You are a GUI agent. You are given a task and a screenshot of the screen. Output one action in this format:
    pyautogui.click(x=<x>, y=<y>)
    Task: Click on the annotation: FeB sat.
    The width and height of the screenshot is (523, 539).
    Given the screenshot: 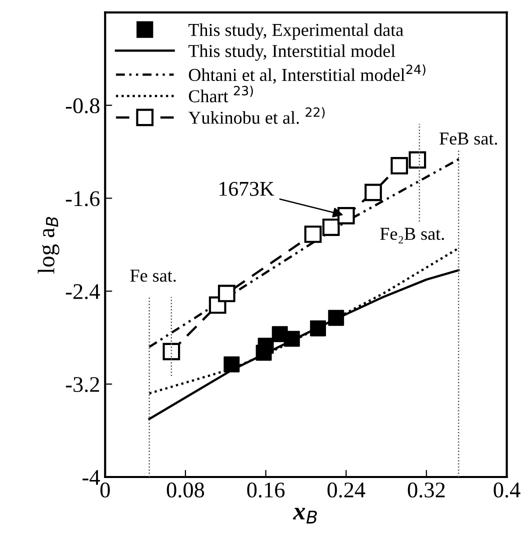 What is the action you would take?
    pyautogui.click(x=469, y=138)
    